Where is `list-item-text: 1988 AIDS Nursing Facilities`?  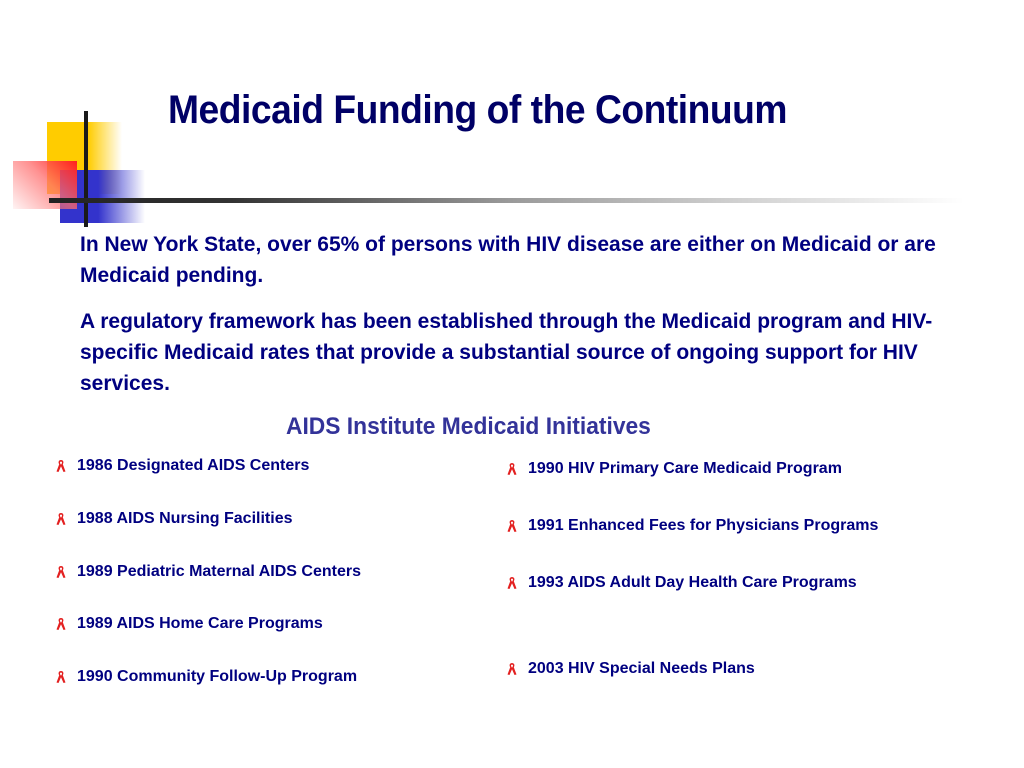 list-item-text: 1988 AIDS Nursing Facilities is located at coordinates (185, 518).